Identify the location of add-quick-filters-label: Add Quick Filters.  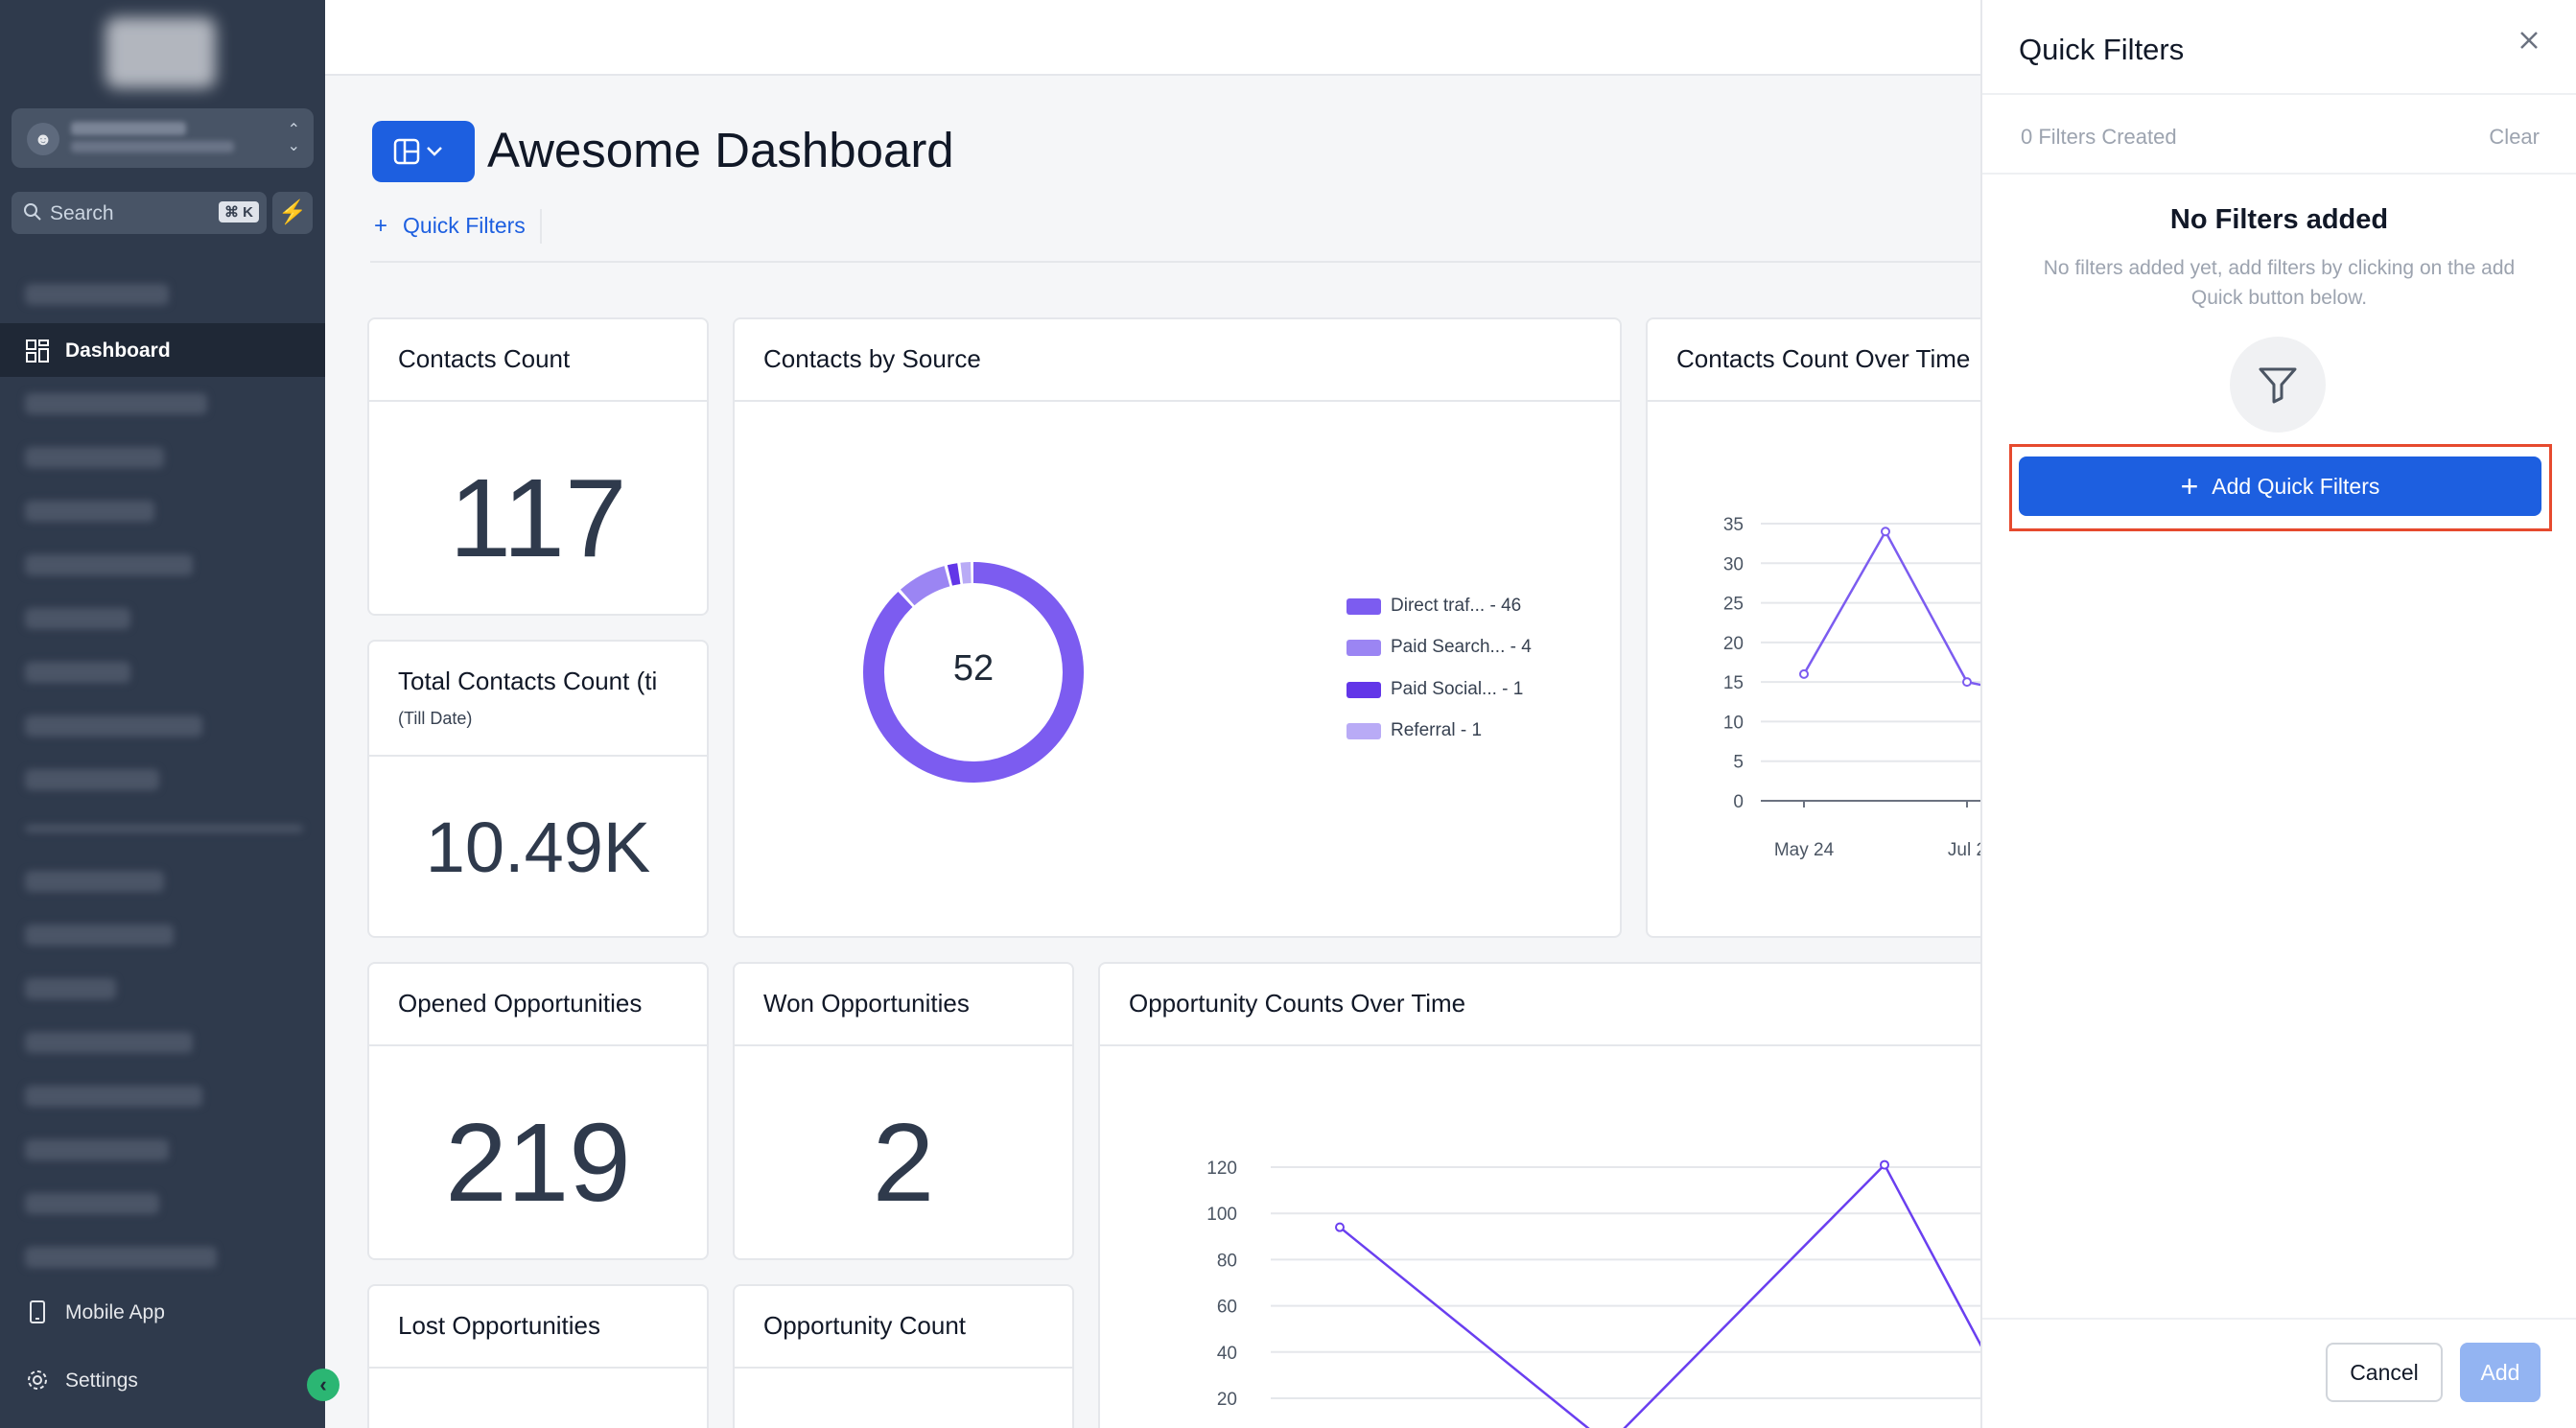
(2296, 486).